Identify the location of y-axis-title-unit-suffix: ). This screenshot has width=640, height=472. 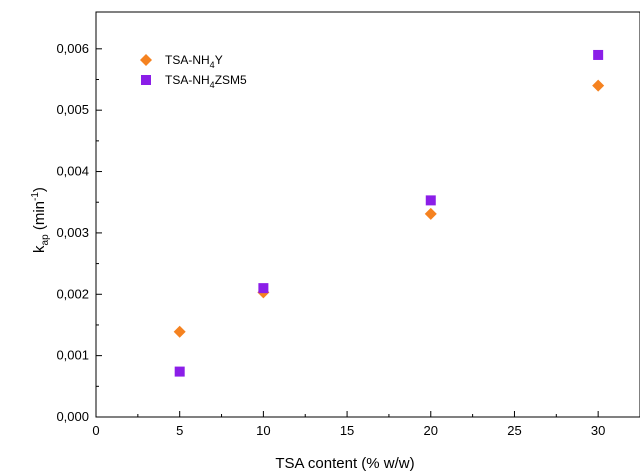
(39, 189).